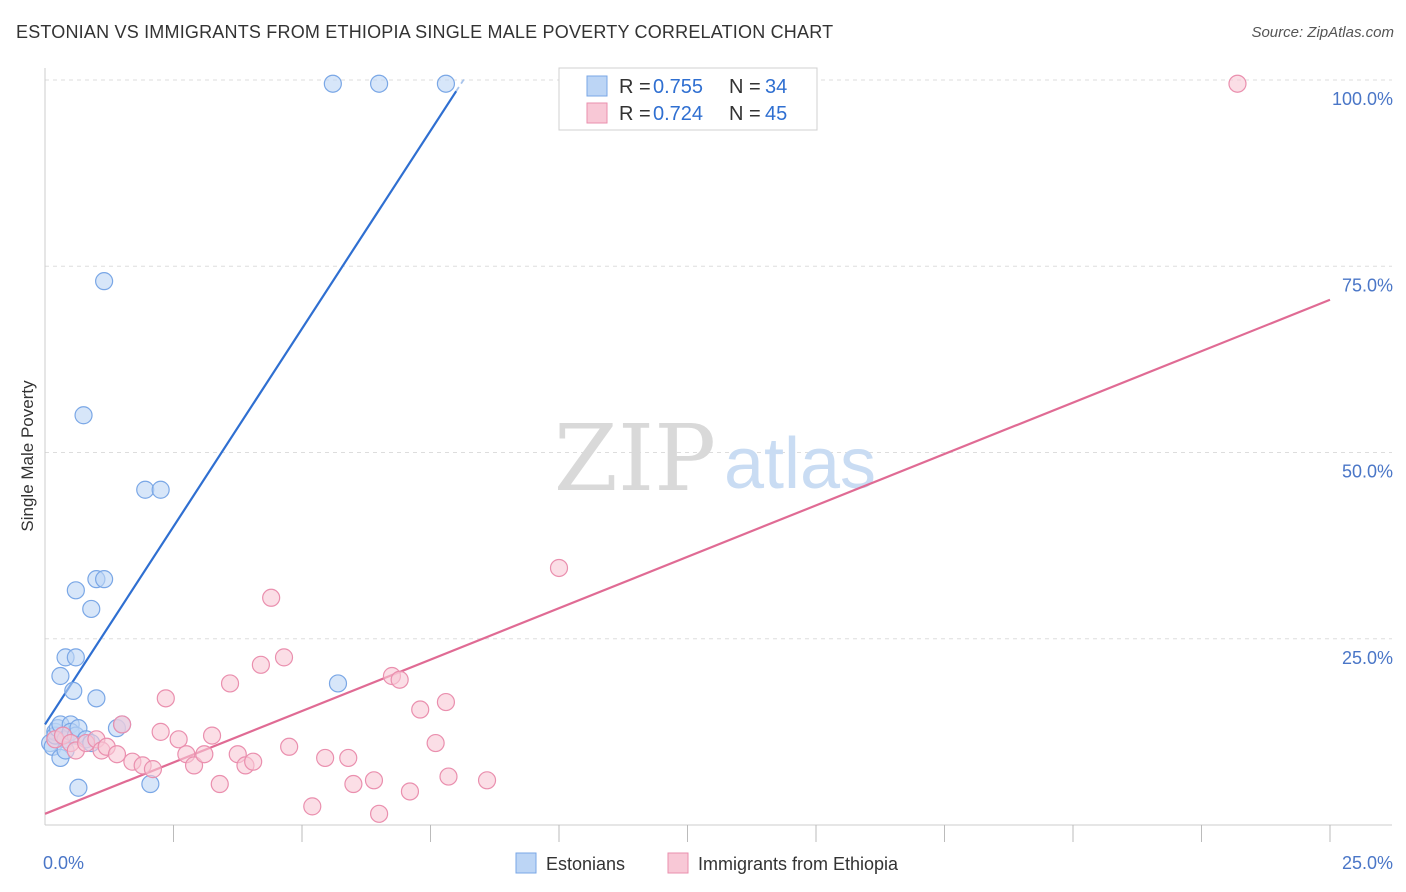 The image size is (1406, 892). Describe the element at coordinates (688, 99) in the screenshot. I see `legend: R = 0.755 N = 34 R = 0.724 N = 45` at that location.